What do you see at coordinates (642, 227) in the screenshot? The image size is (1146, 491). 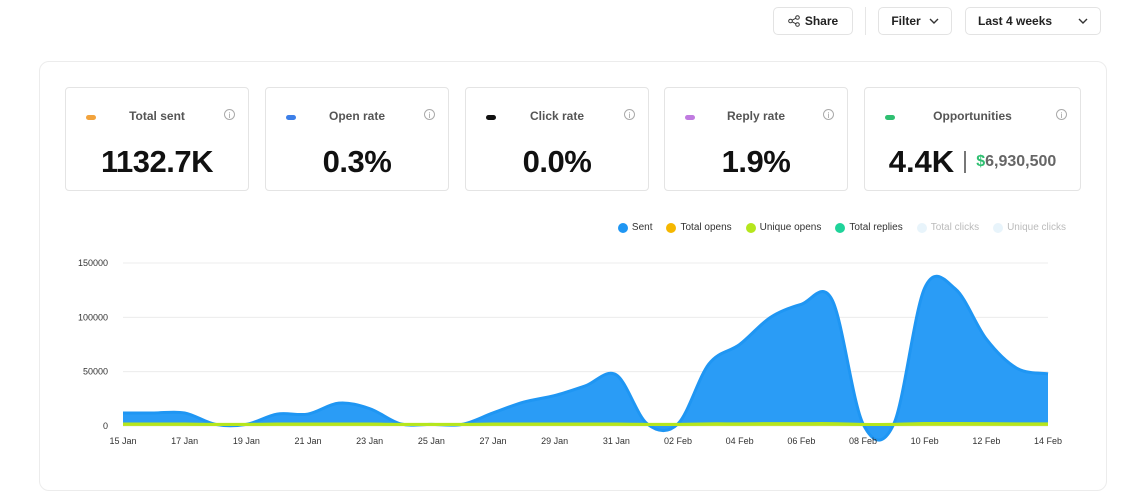 I see `legend-label: Sent` at bounding box center [642, 227].